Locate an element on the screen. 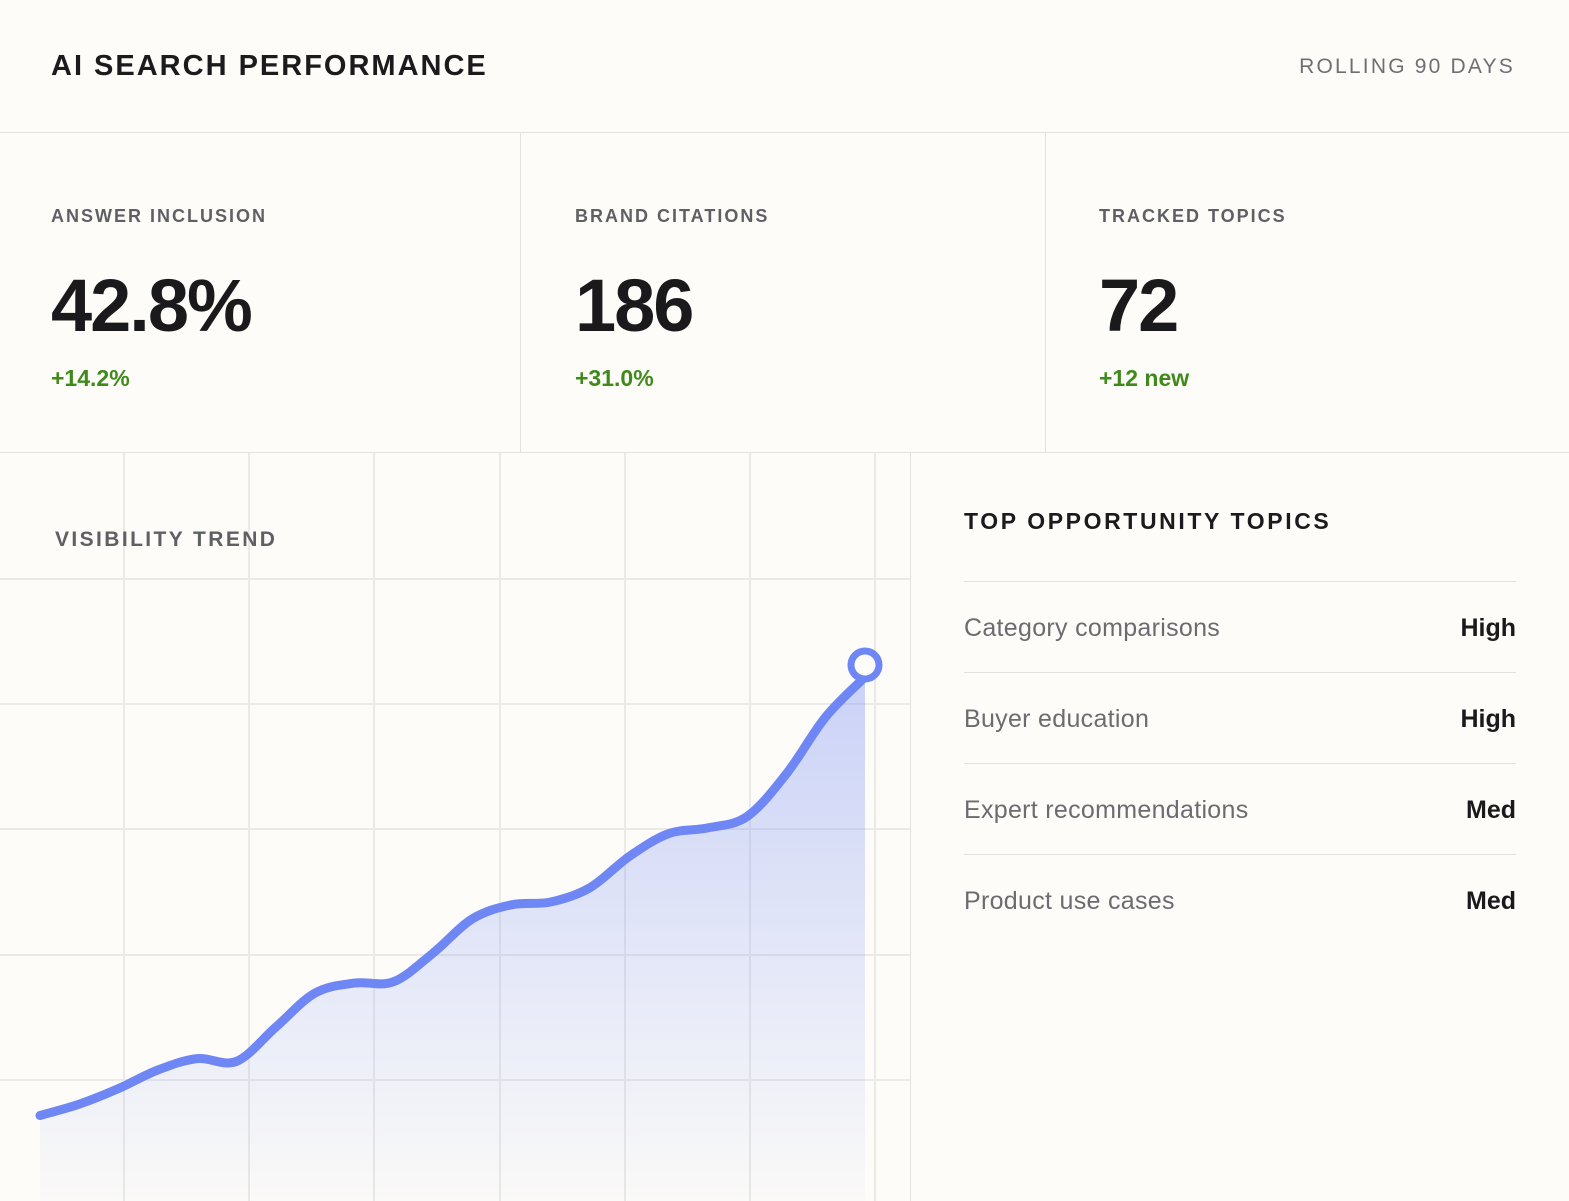  kpi-value: 72 is located at coordinates (1139, 305).